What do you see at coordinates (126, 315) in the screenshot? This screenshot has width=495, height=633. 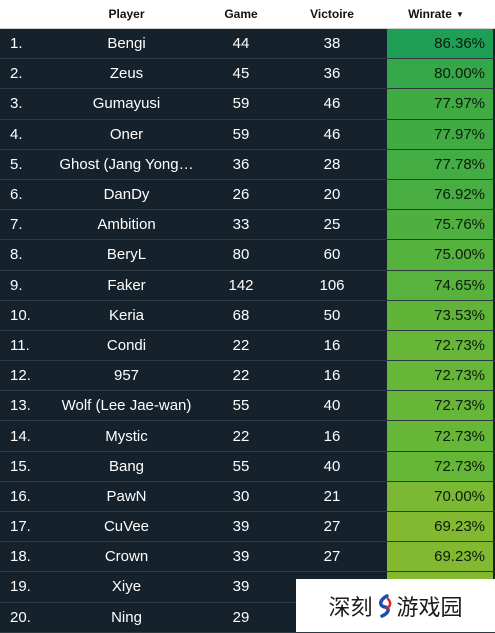 I see `player-cell: Keria` at bounding box center [126, 315].